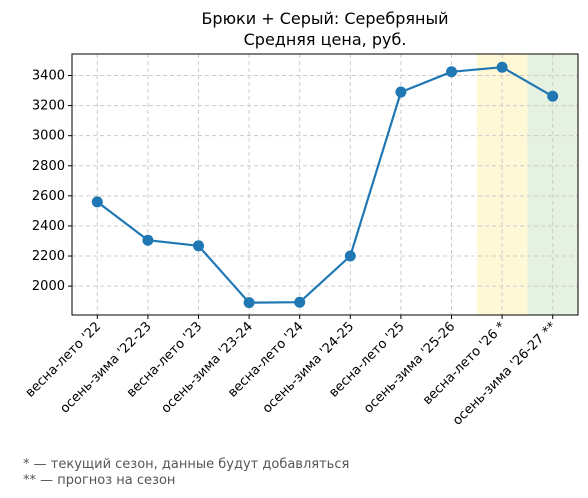 The image size is (588, 498). Describe the element at coordinates (48, 76) in the screenshot. I see `y-tick-label-7: 3400` at that location.